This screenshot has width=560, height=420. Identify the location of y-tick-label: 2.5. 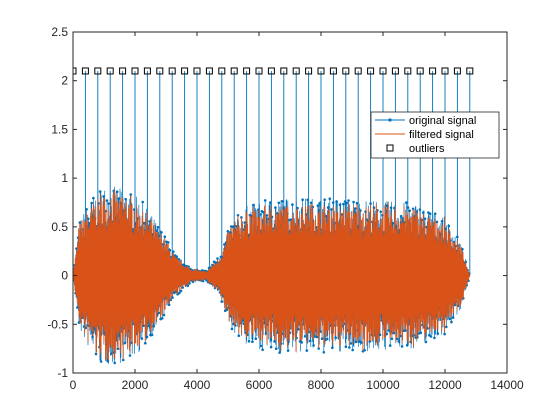
(59, 32).